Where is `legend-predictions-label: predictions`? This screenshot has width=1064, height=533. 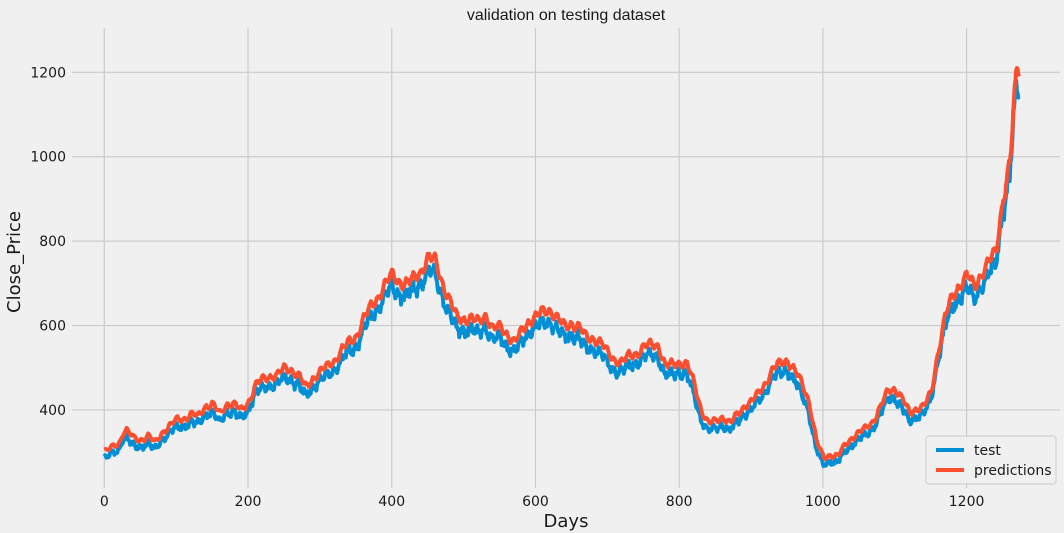 legend-predictions-label: predictions is located at coordinates (1013, 471).